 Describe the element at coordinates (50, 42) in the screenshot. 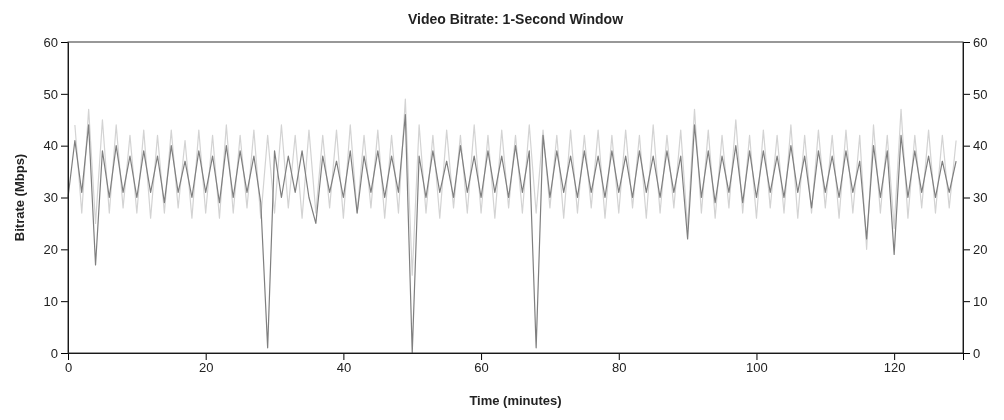

I see `y-tick-label: 60` at that location.